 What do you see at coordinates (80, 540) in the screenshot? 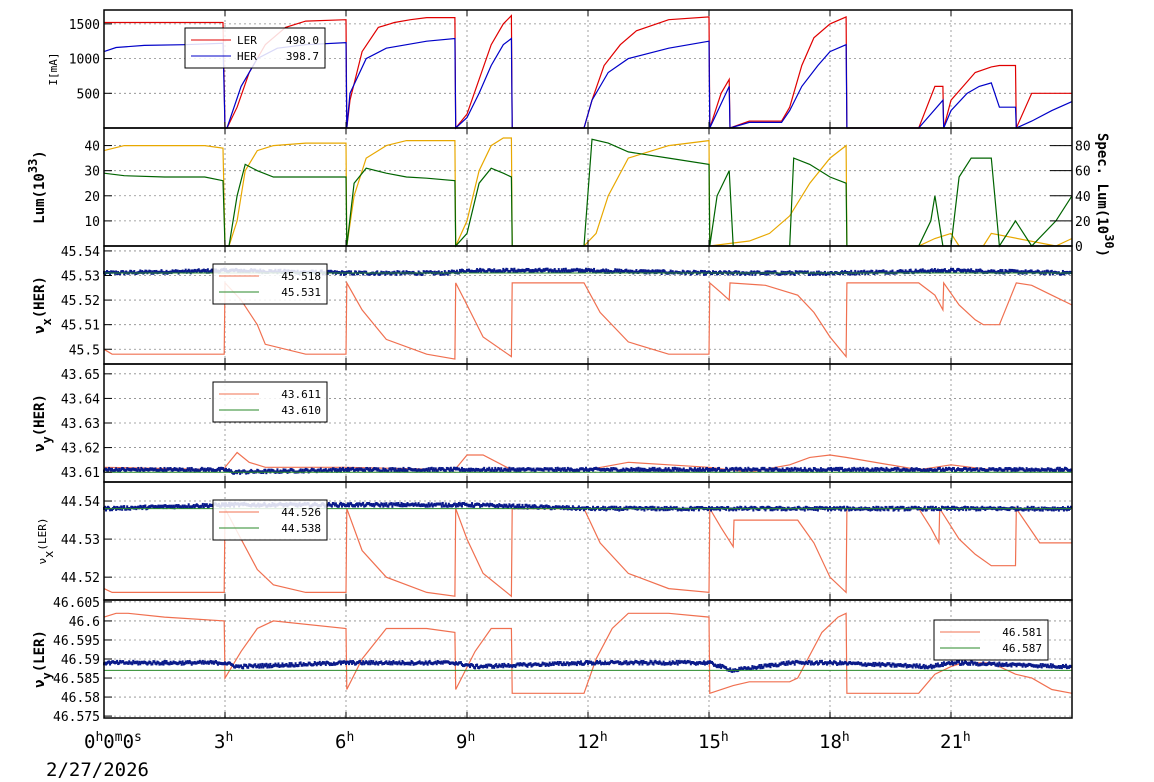
I see `y-tick-label: 44.53` at bounding box center [80, 540].